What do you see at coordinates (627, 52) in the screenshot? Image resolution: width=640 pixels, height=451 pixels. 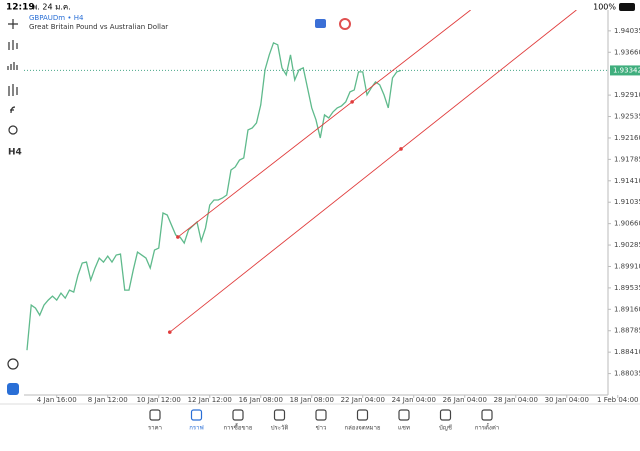 I see `y-tick-label: 1.93660` at bounding box center [627, 52].